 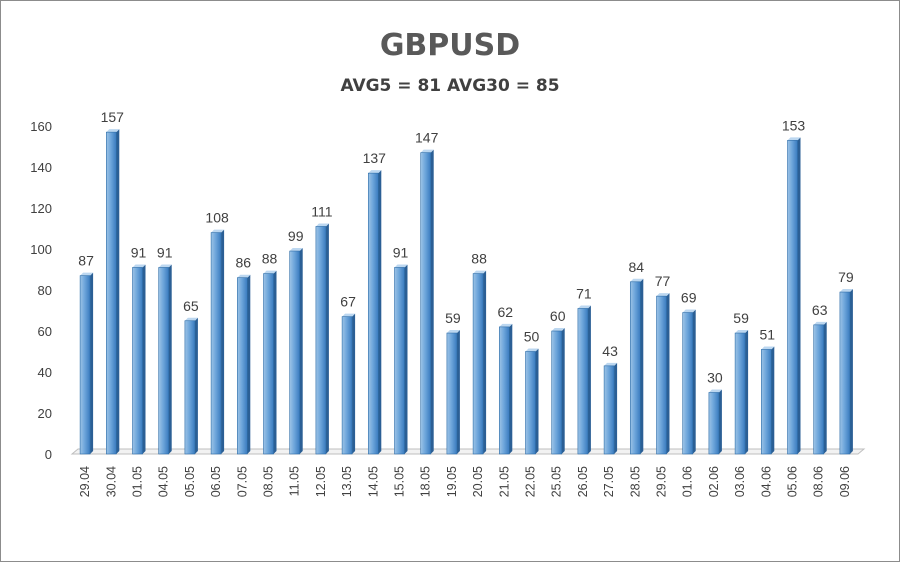 What do you see at coordinates (242, 481) in the screenshot?
I see `x-tick-label: 07.05` at bounding box center [242, 481].